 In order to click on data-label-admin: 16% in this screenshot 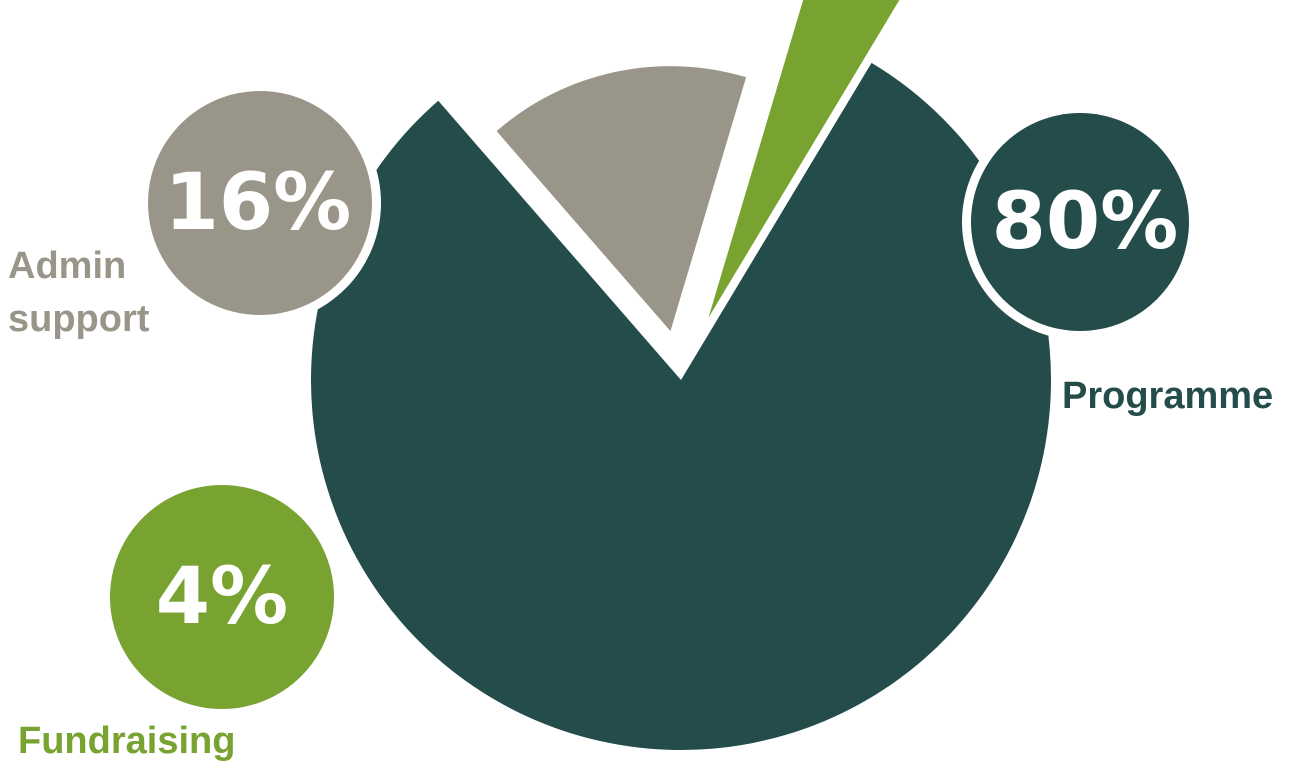, I will do `click(258, 203)`.